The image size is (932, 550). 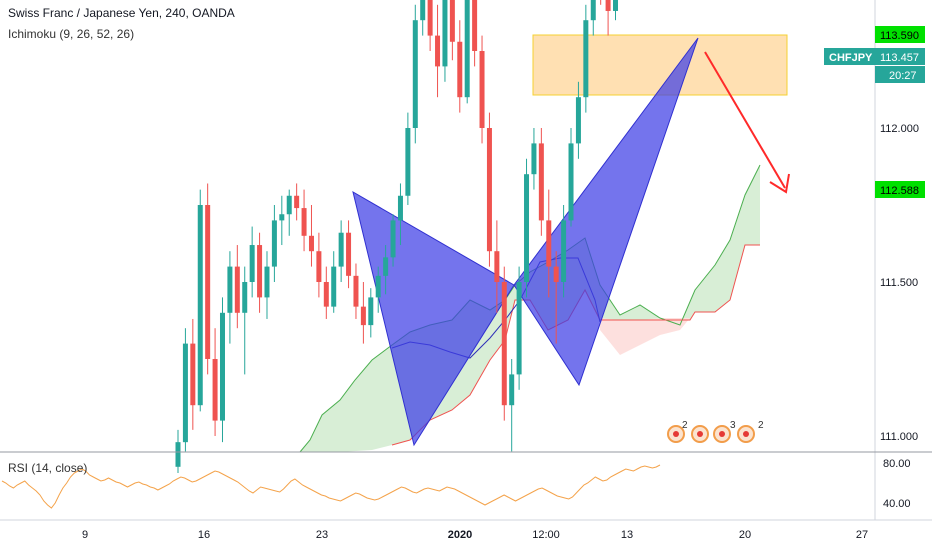 I want to click on time-tick-label: 23, so click(x=322, y=535).